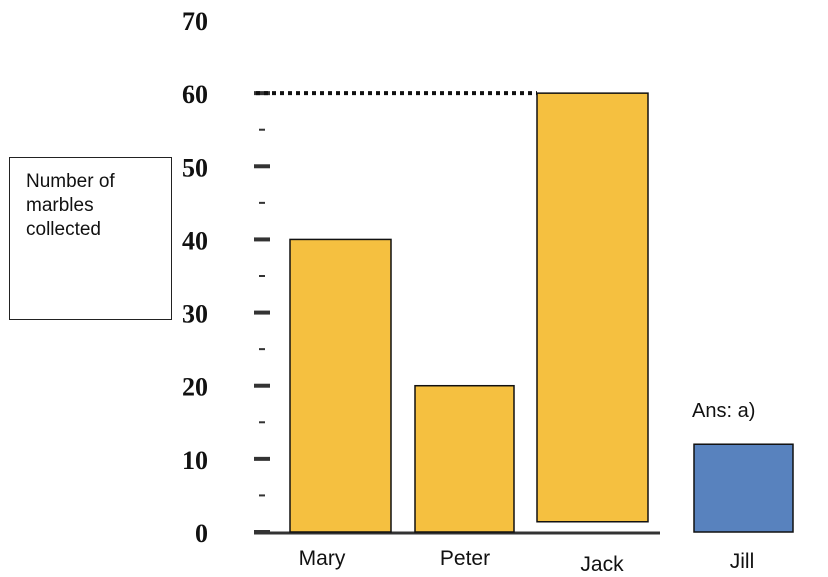  I want to click on y-tick-label-0: 0, so click(201, 533).